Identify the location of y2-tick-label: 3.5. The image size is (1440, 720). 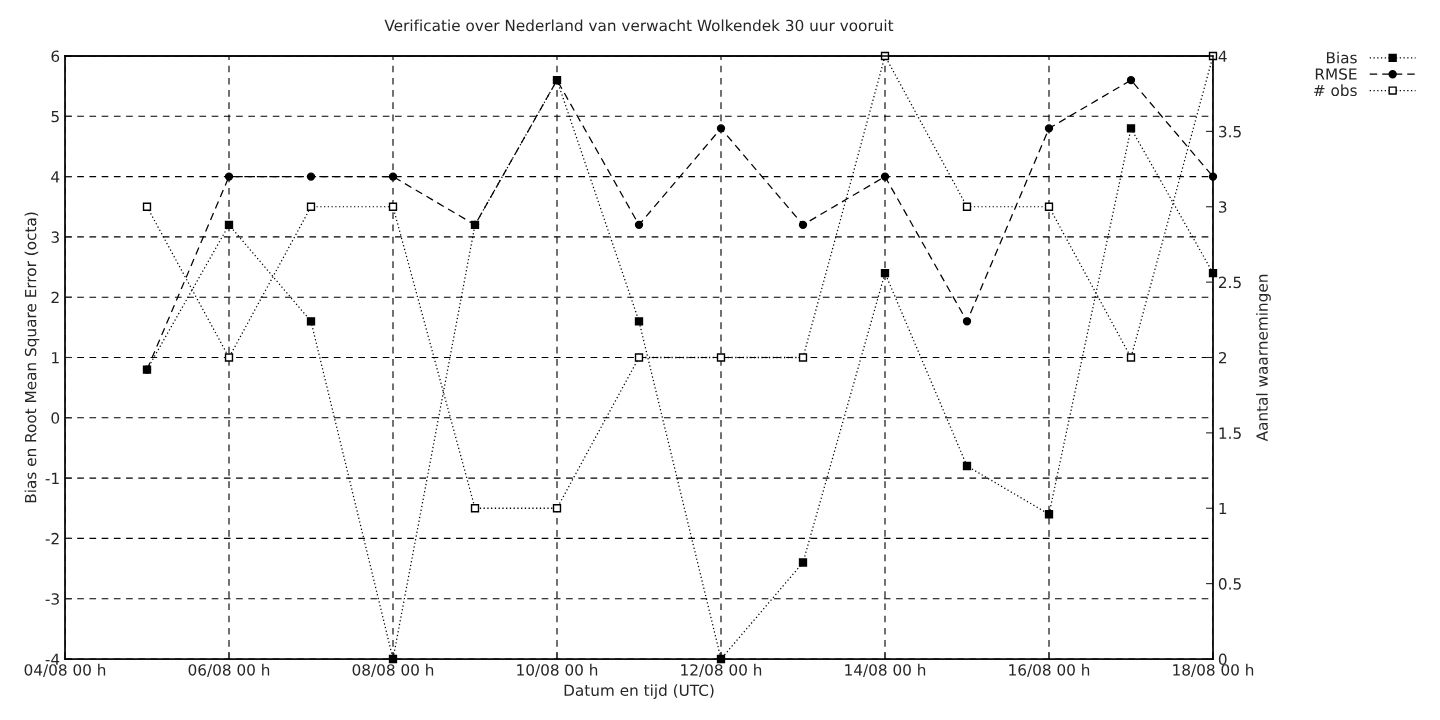
(1230, 131).